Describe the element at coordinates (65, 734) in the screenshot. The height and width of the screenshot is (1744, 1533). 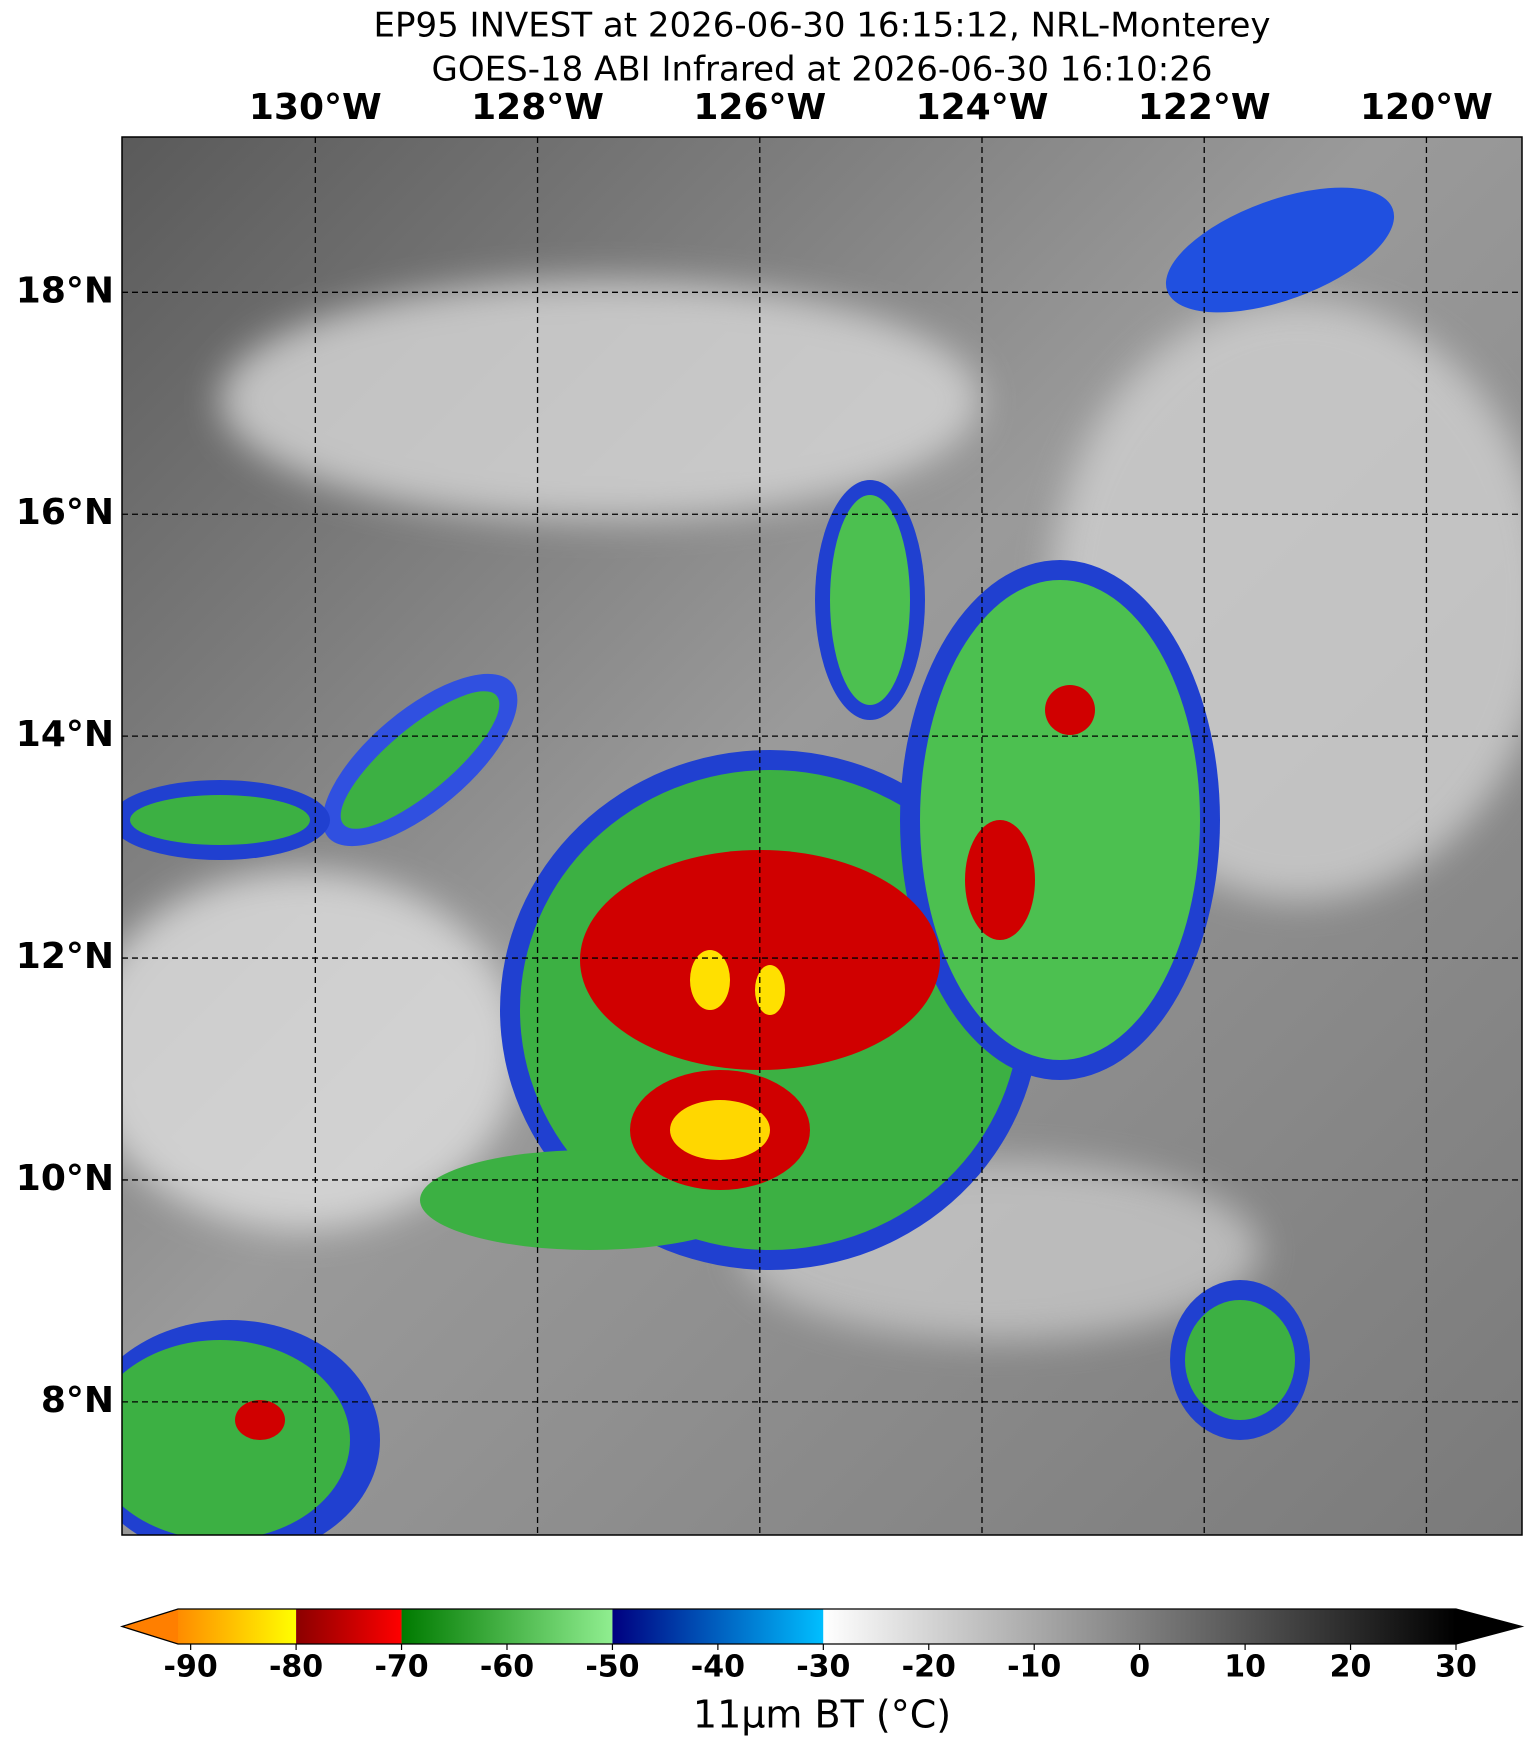
I see `lat-label: 14°N` at that location.